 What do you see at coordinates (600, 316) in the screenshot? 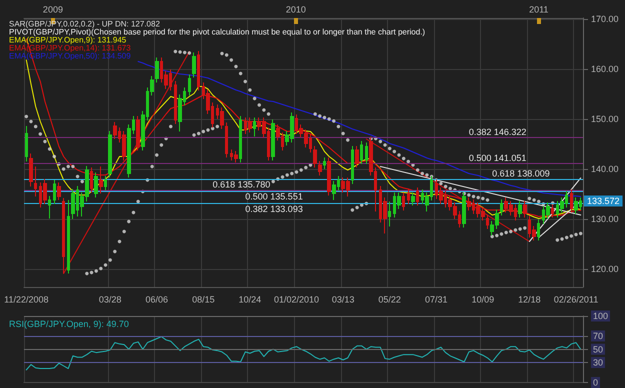
I see `y-tick-label: 100` at bounding box center [600, 316].